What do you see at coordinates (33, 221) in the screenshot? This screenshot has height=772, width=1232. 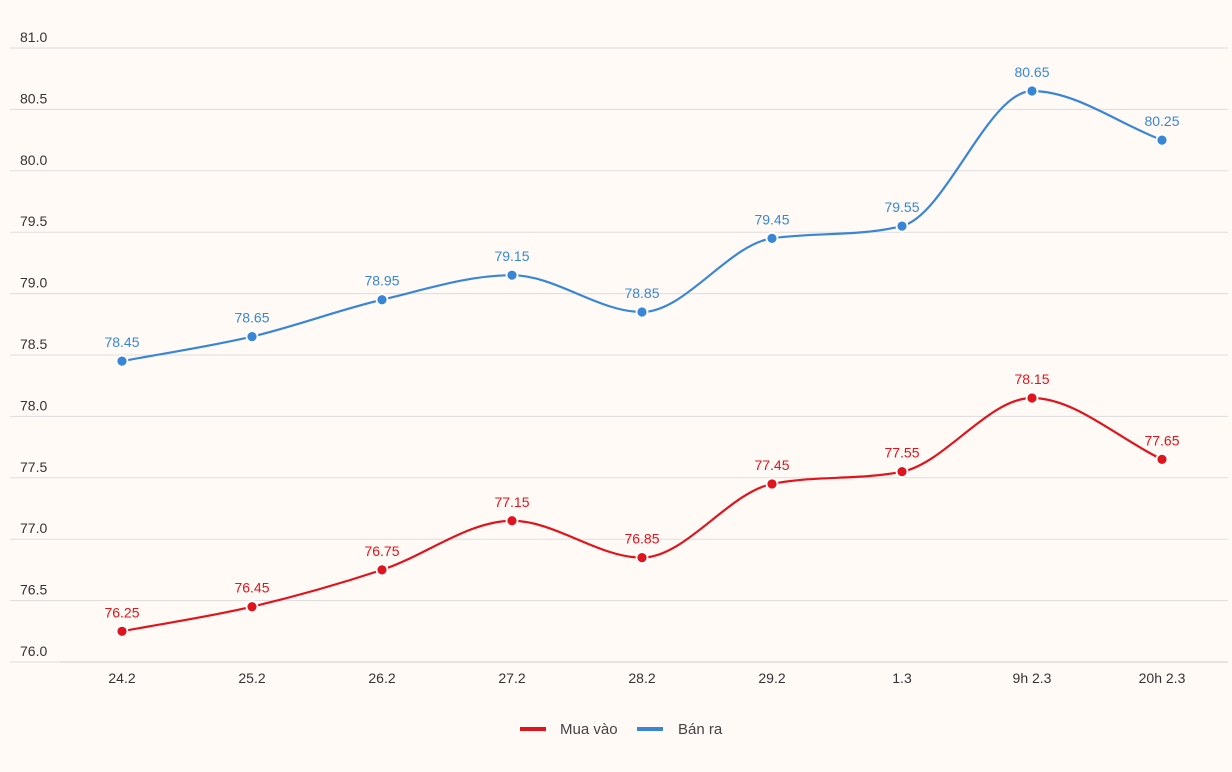 I see `y-tick-label: 79.5` at bounding box center [33, 221].